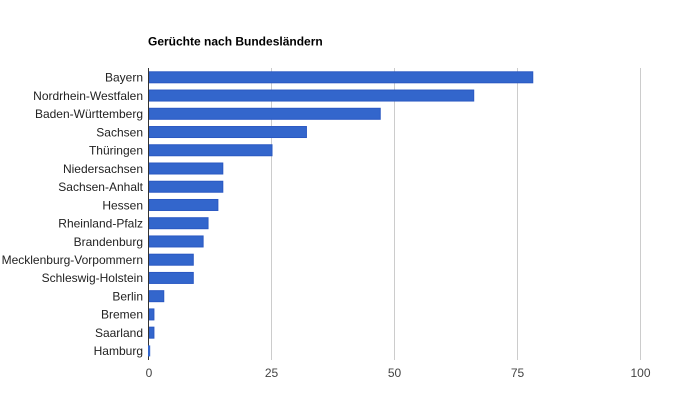 The width and height of the screenshot is (690, 402). What do you see at coordinates (100, 187) in the screenshot?
I see `svg-text: Sachsen-Anhalt` at bounding box center [100, 187].